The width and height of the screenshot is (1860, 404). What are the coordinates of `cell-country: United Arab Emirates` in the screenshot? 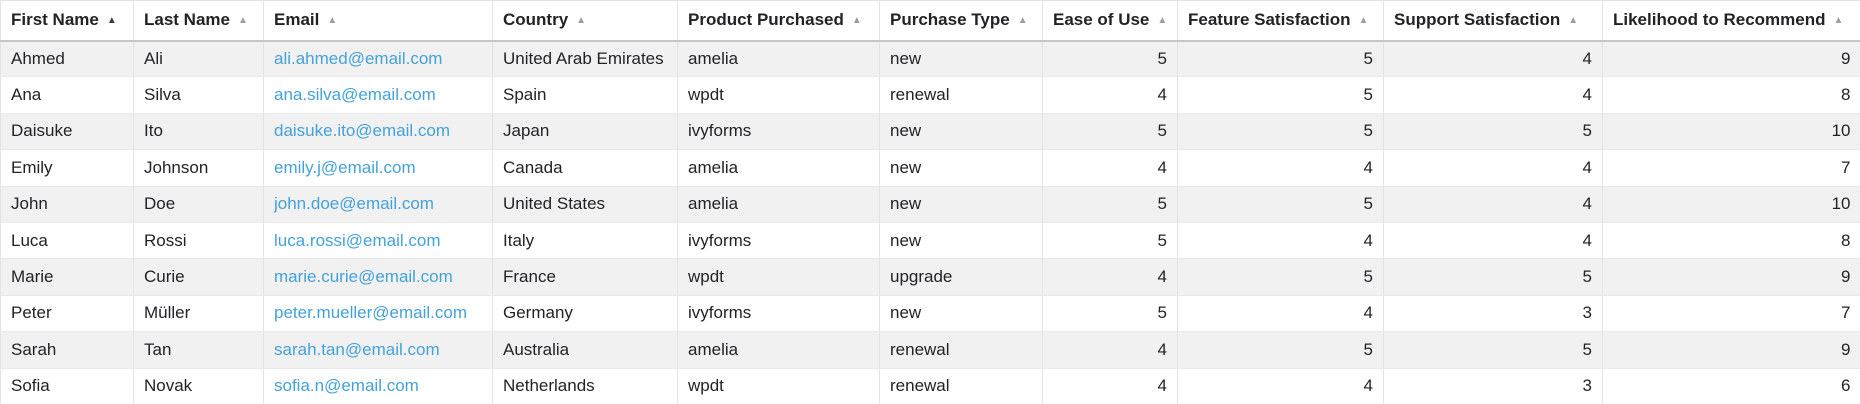 It's located at (585, 59).